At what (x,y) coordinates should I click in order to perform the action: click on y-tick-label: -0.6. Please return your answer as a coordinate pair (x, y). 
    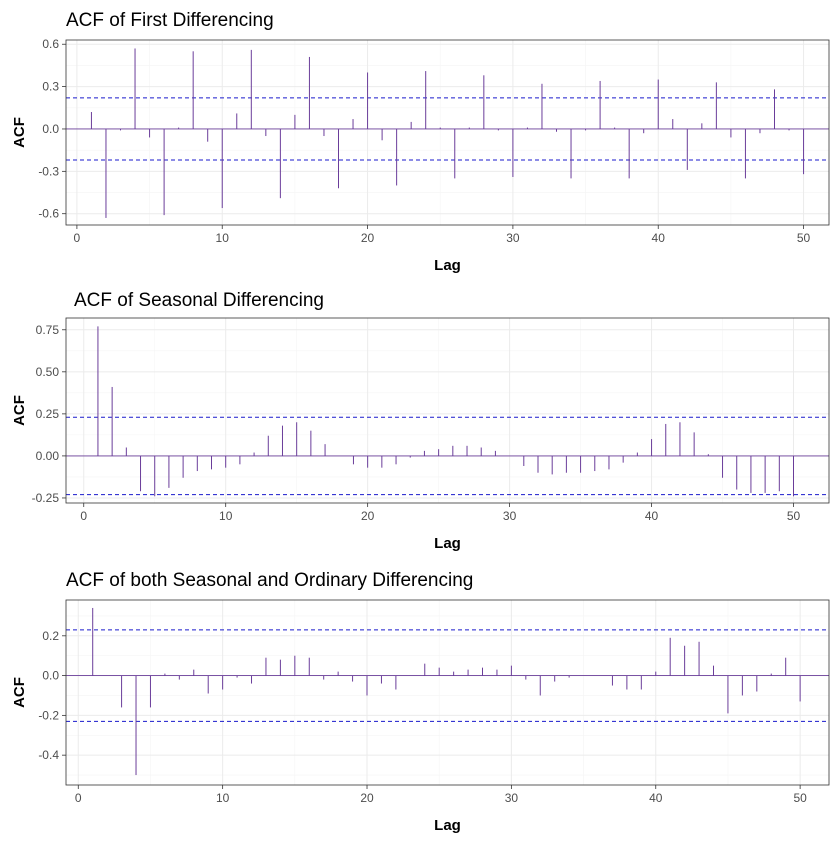
    Looking at the image, I should click on (48, 214).